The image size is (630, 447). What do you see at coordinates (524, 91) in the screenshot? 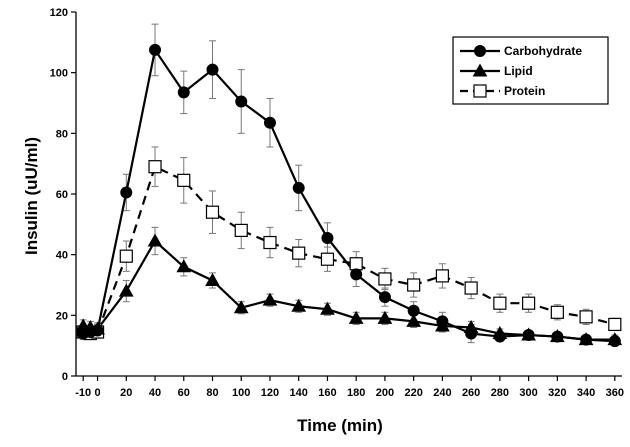
I see `legend-label: Protein` at bounding box center [524, 91].